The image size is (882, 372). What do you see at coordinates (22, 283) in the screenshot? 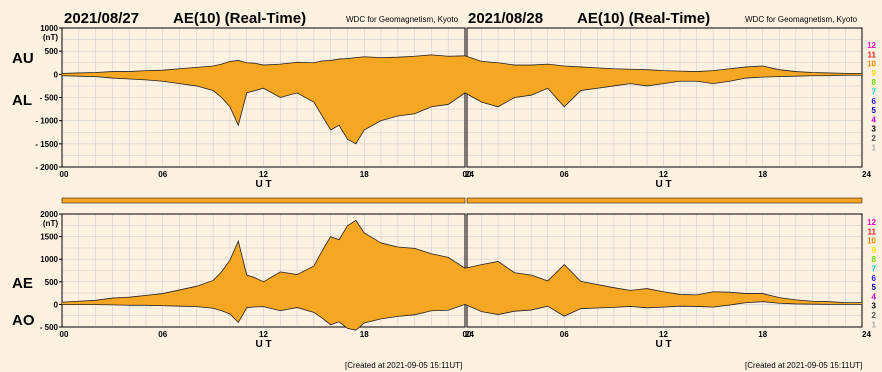
I see `ae-label: AE` at bounding box center [22, 283].